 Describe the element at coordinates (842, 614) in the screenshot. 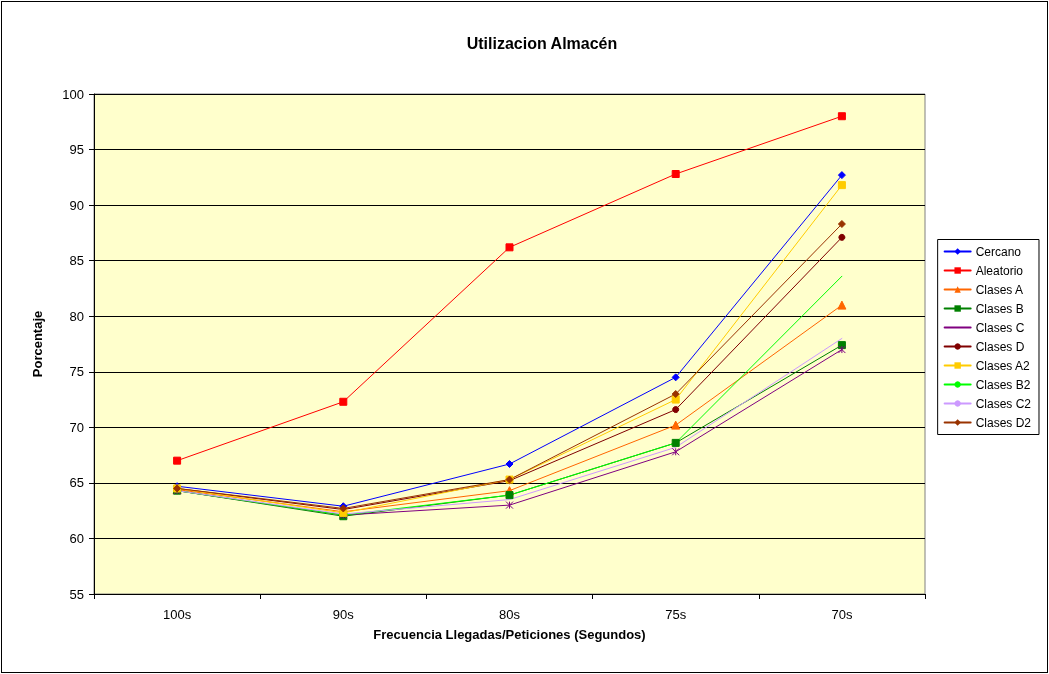

I see `x-tick-label: 70s` at that location.